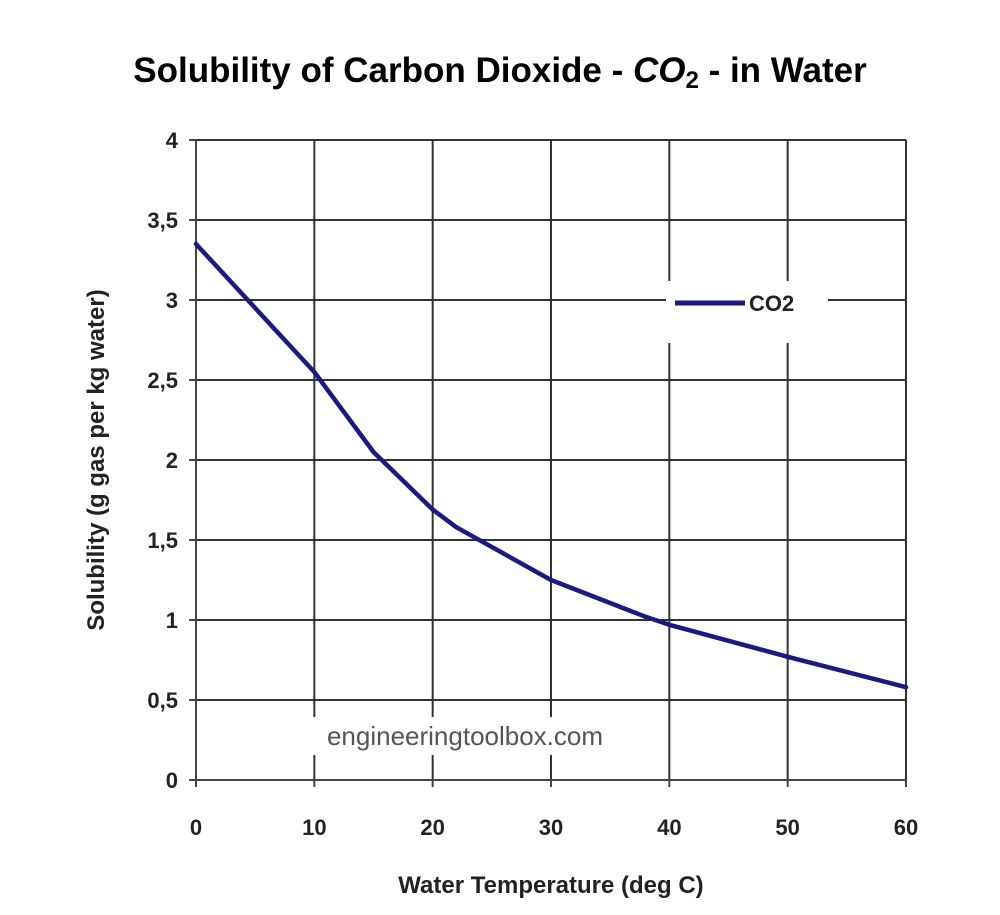  Describe the element at coordinates (551, 827) in the screenshot. I see `x-tick-label-3: 30` at that location.